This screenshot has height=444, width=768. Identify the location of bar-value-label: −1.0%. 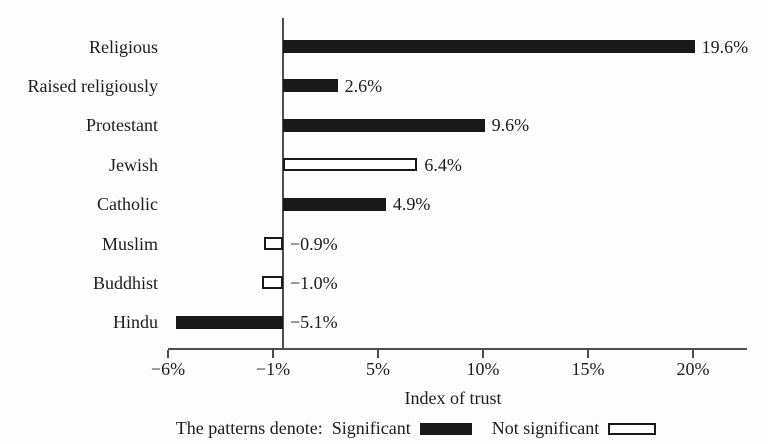
(314, 282).